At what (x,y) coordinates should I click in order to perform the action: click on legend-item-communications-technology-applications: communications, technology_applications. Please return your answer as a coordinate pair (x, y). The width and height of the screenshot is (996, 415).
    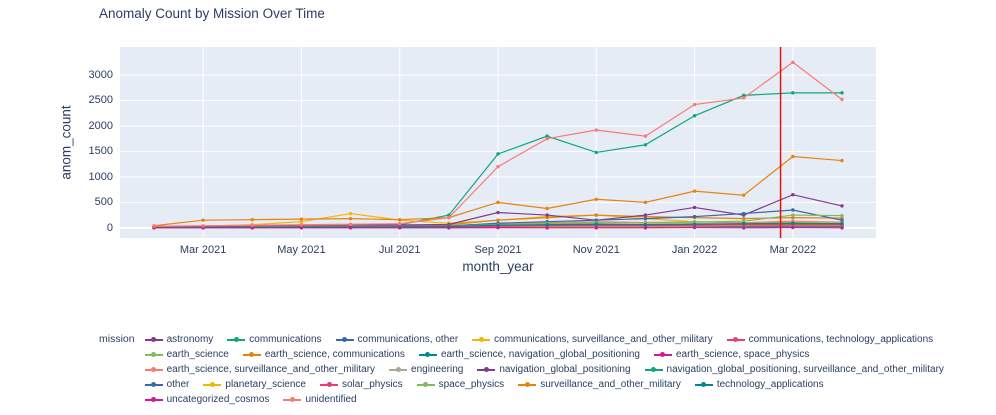
    Looking at the image, I should click on (829, 339).